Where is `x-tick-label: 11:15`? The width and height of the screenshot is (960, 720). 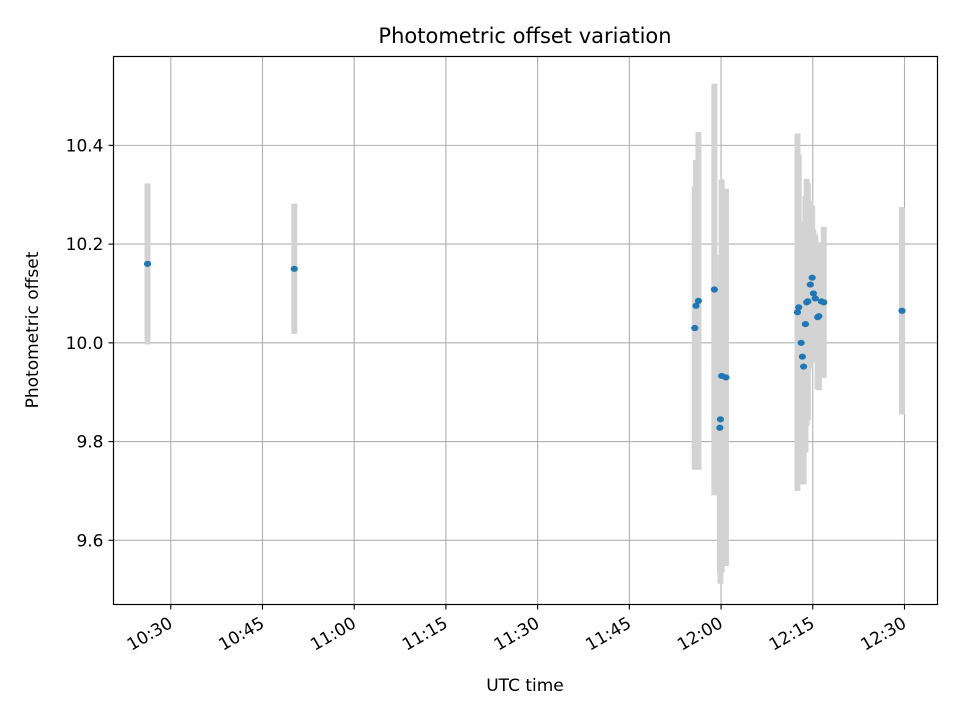 x-tick-label: 11:15 is located at coordinates (425, 635).